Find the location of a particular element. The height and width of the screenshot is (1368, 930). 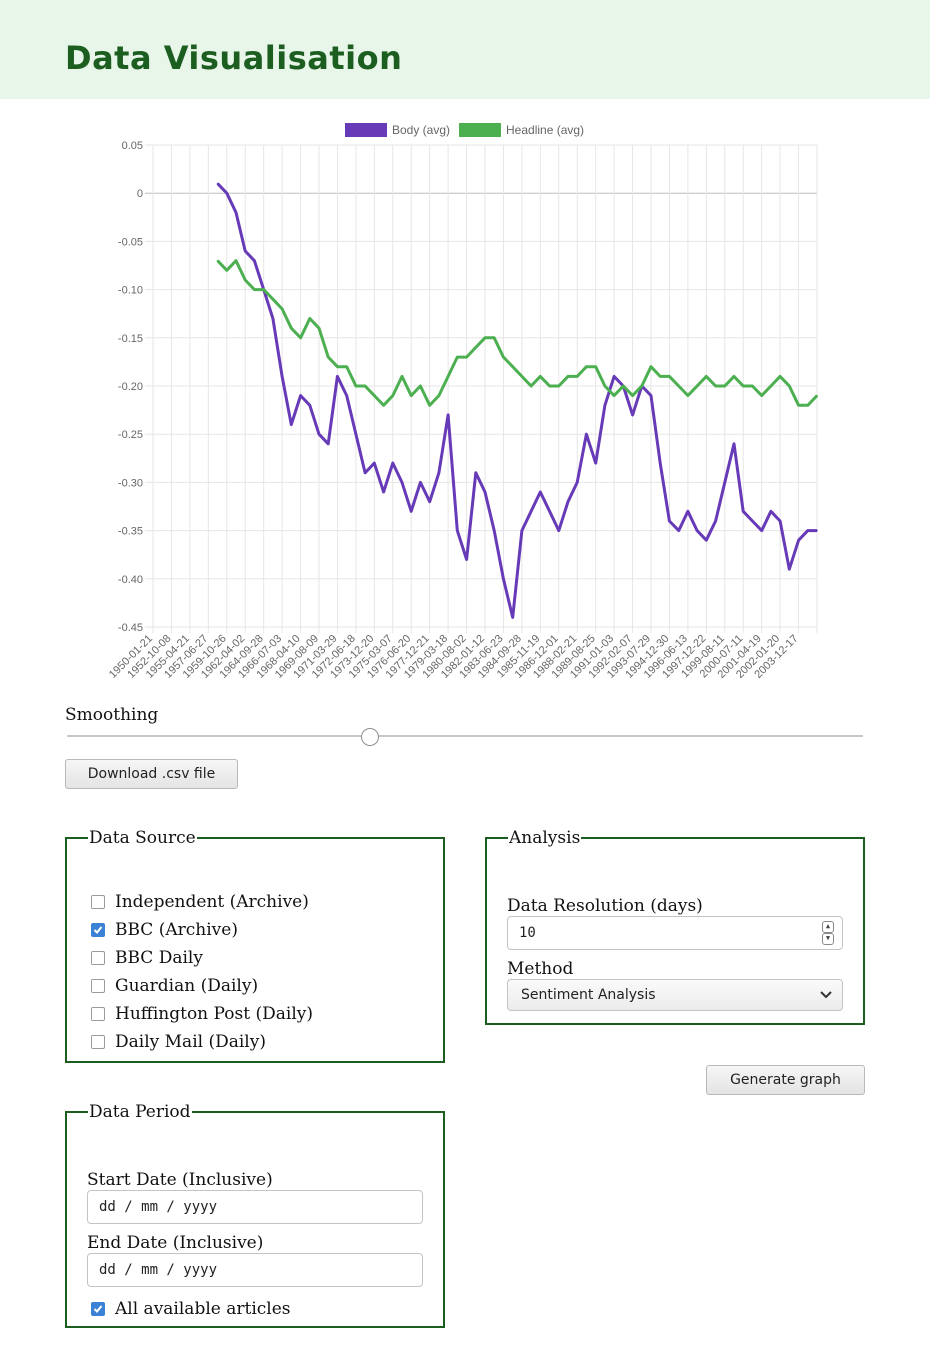

resolution-stepper: ▲ ▼ is located at coordinates (828, 933).